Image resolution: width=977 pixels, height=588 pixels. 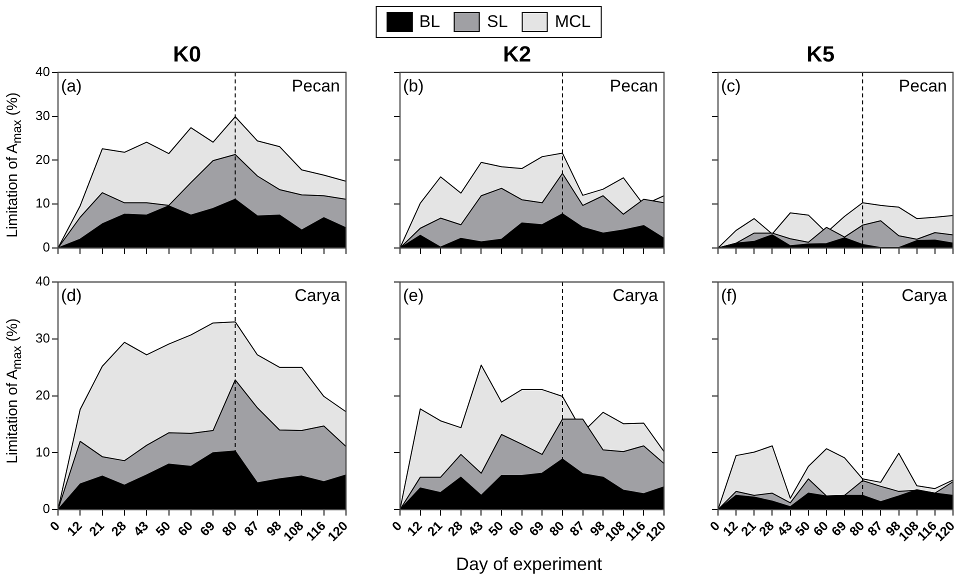 What do you see at coordinates (413, 296) in the screenshot?
I see `annotation: (e)` at bounding box center [413, 296].